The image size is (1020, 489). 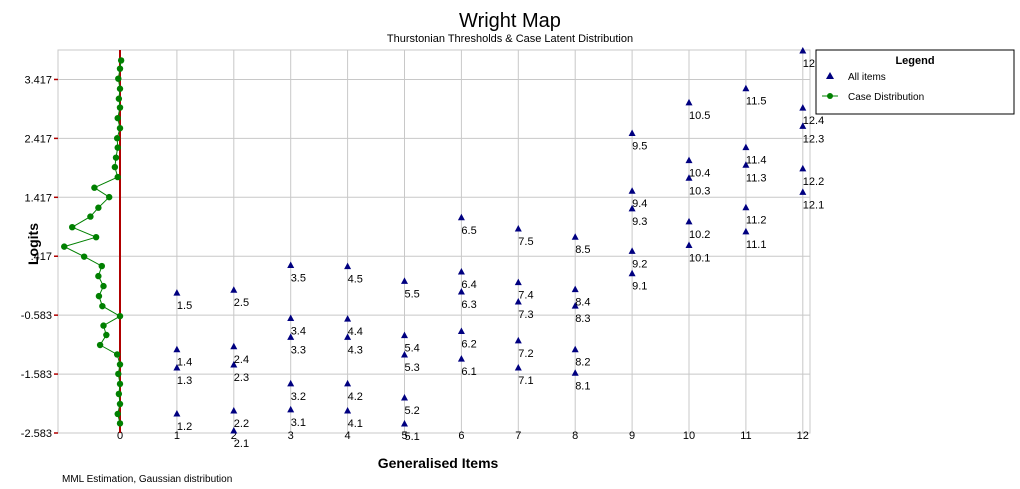 What do you see at coordinates (355, 397) in the screenshot?
I see `item-threshold-label: 4.2` at bounding box center [355, 397].